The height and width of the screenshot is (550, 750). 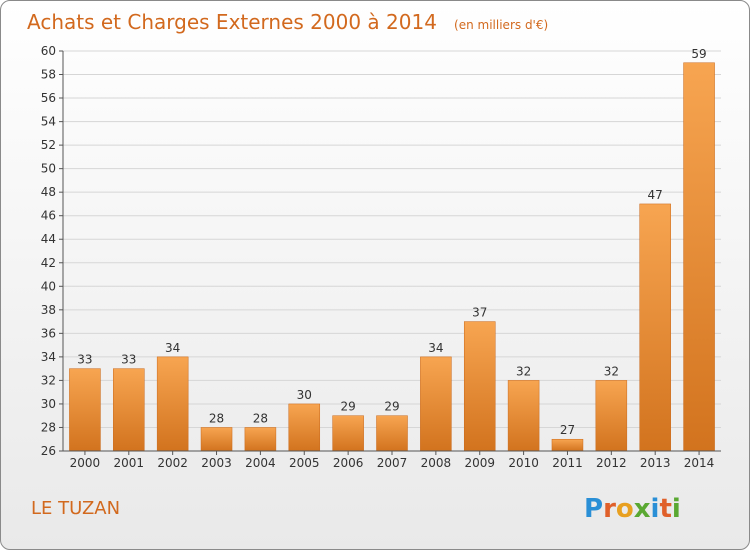 I want to click on data-label-2003: 28, so click(x=216, y=418).